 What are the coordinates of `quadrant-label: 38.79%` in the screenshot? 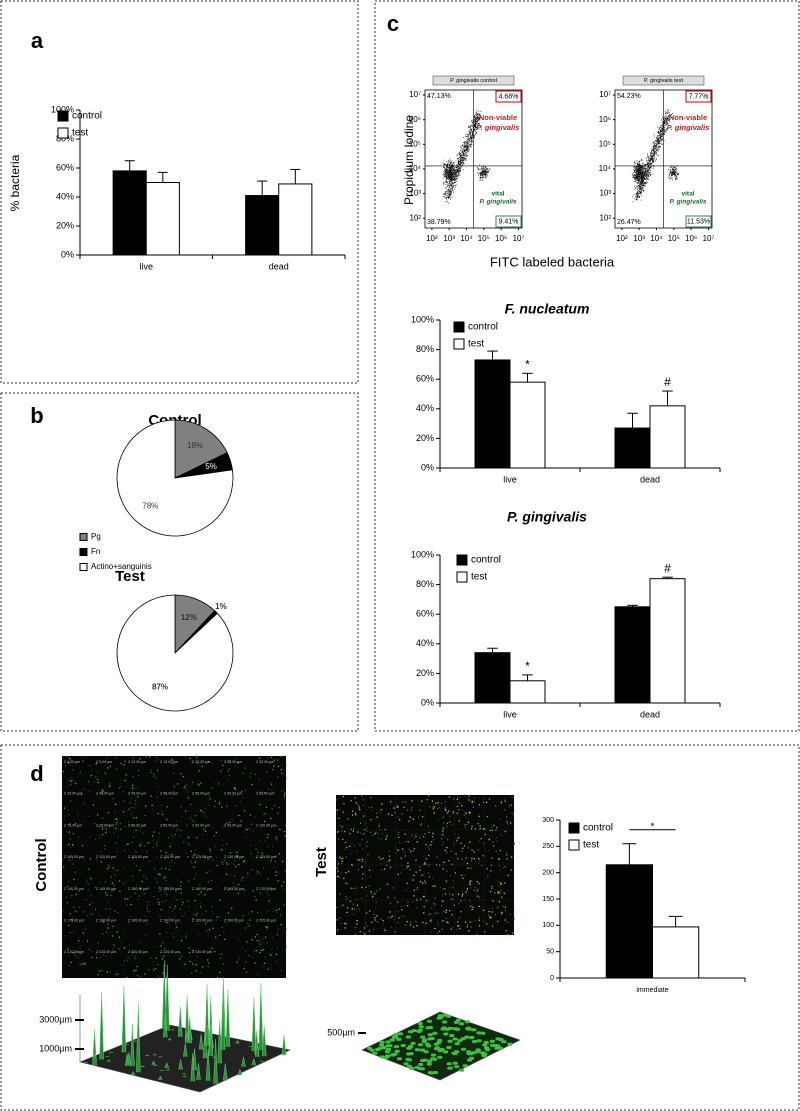 It's located at (439, 222).